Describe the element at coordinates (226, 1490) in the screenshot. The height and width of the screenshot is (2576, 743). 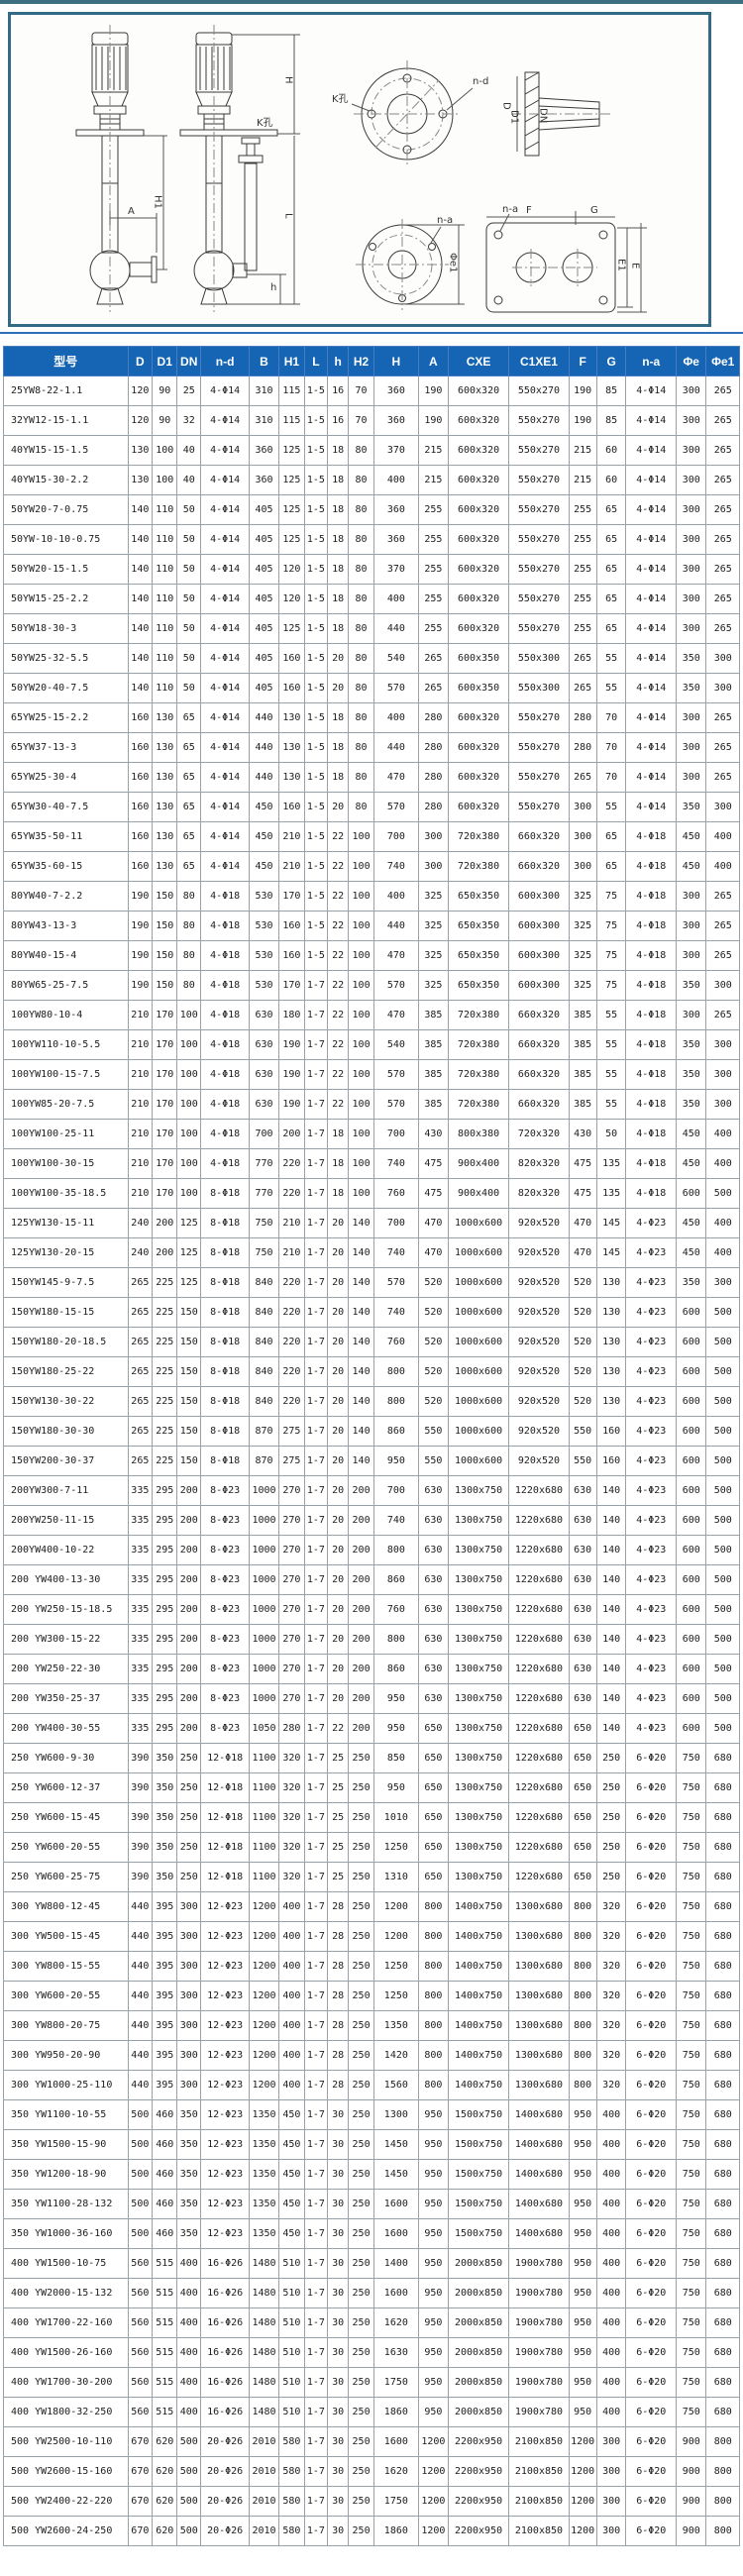
I see `value-cell: 8-Φ23` at that location.